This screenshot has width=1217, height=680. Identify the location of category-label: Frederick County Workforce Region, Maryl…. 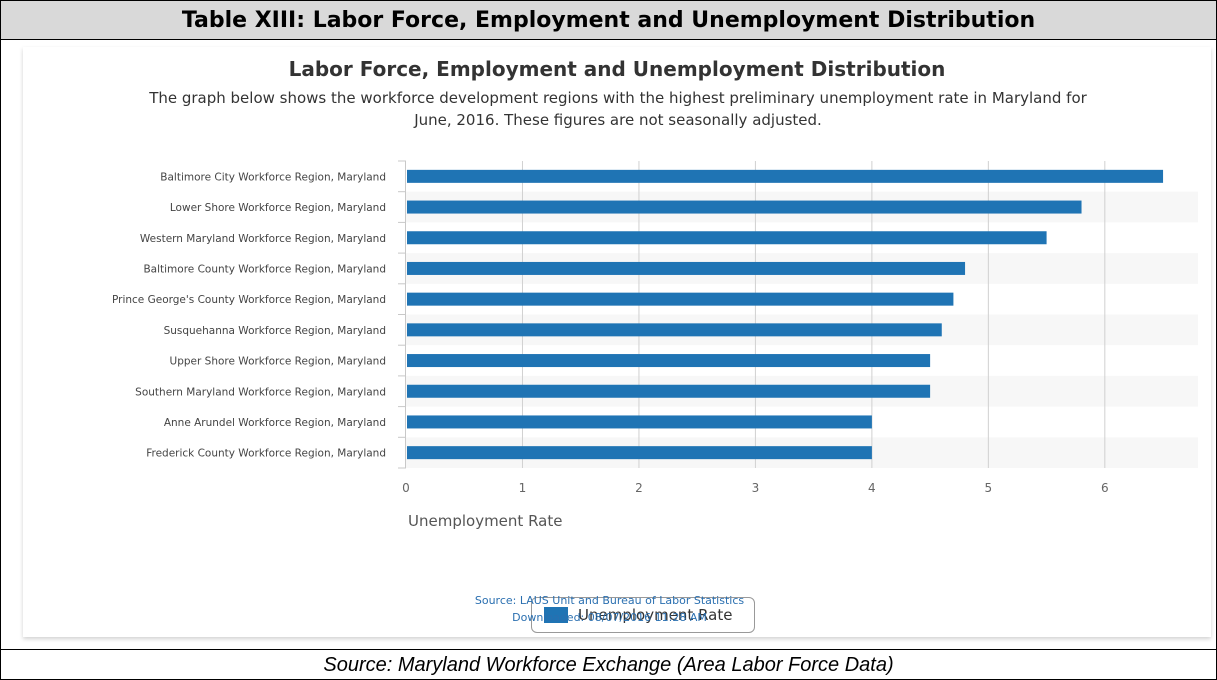
(266, 454).